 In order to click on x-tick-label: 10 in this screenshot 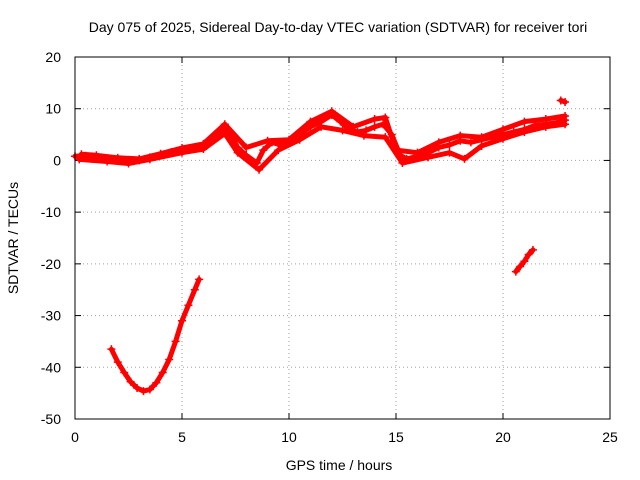, I will do `click(289, 437)`.